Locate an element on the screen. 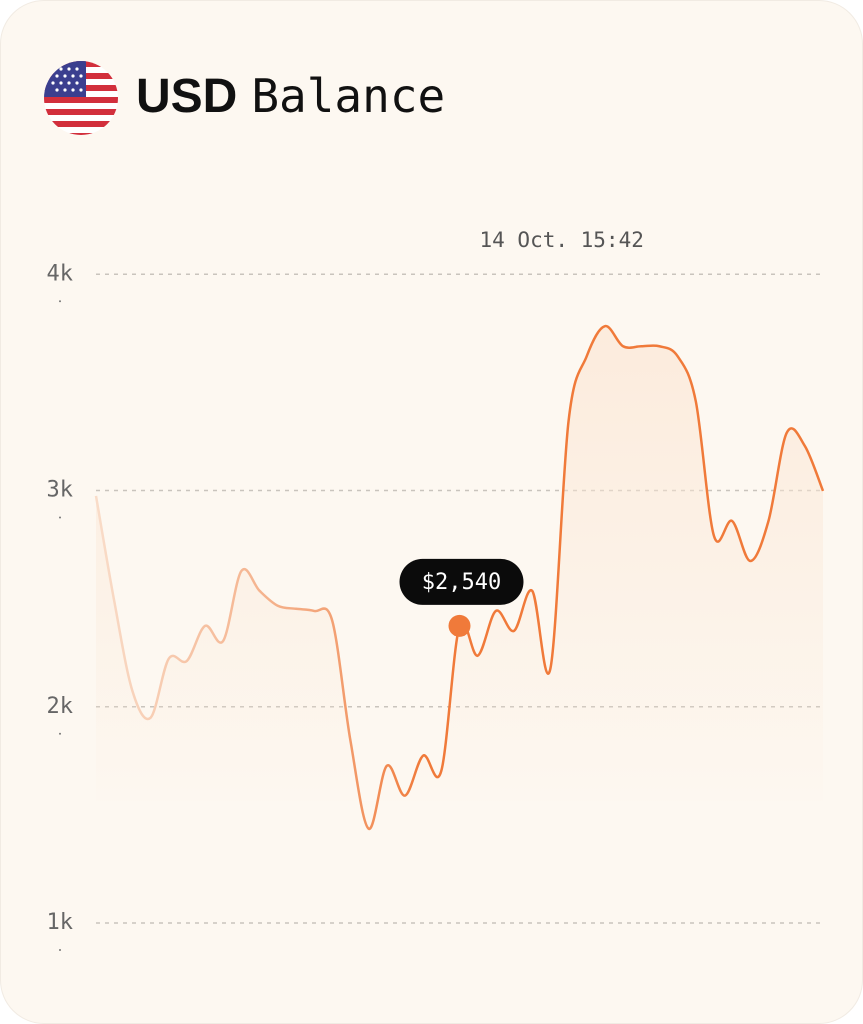  tooltip-bg is located at coordinates (461, 581).